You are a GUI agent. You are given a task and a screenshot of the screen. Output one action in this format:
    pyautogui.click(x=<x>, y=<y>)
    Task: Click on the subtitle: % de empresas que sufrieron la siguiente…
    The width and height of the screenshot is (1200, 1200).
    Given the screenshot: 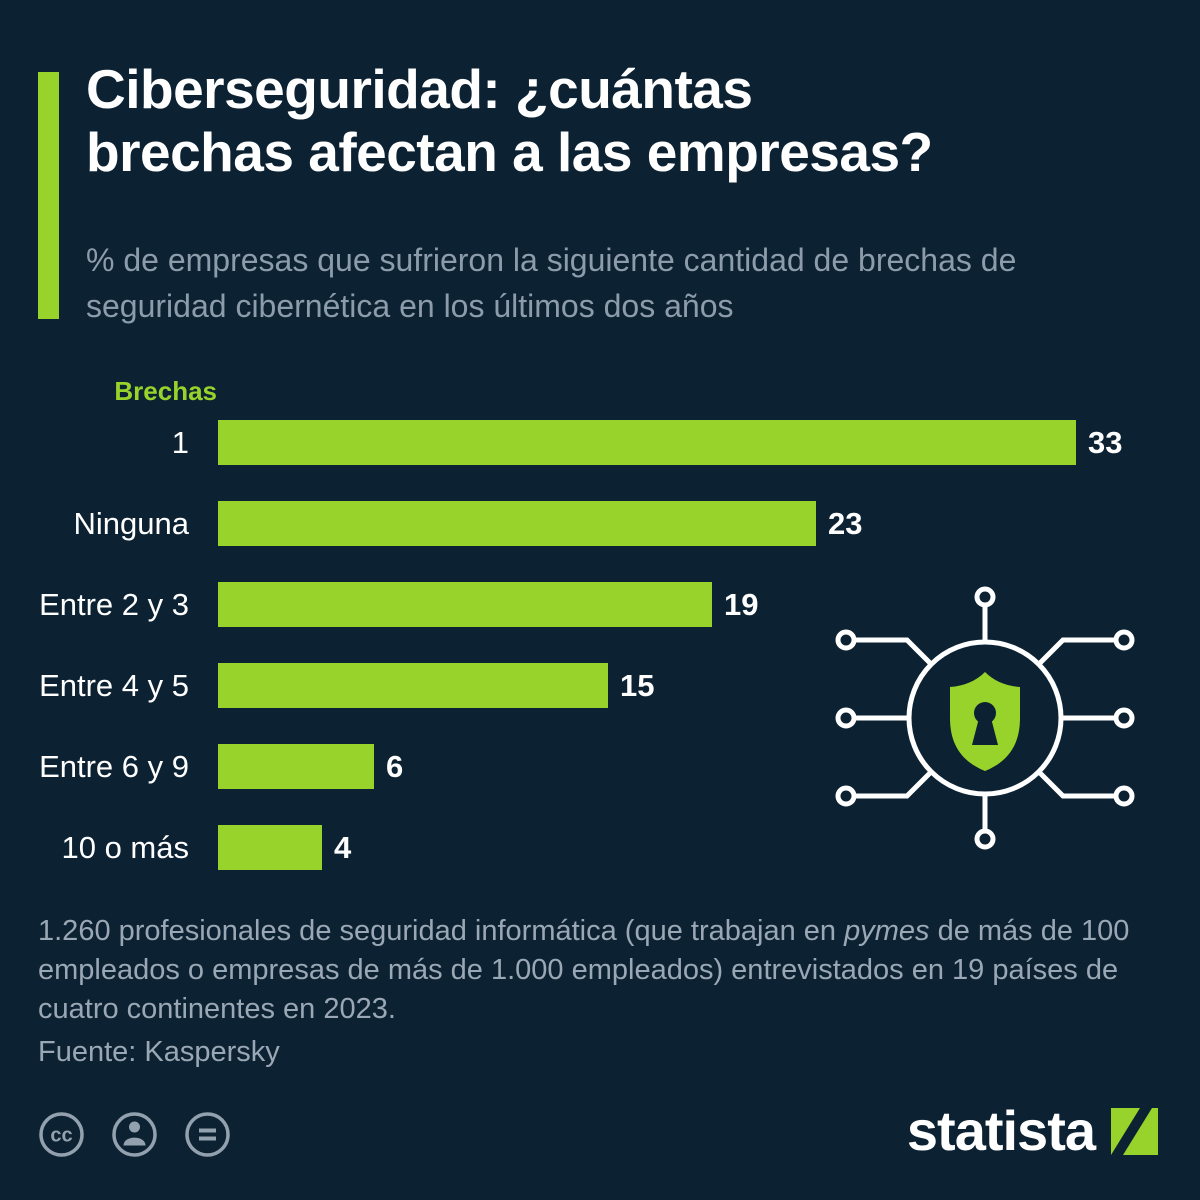 What is the action you would take?
    pyautogui.click(x=551, y=283)
    